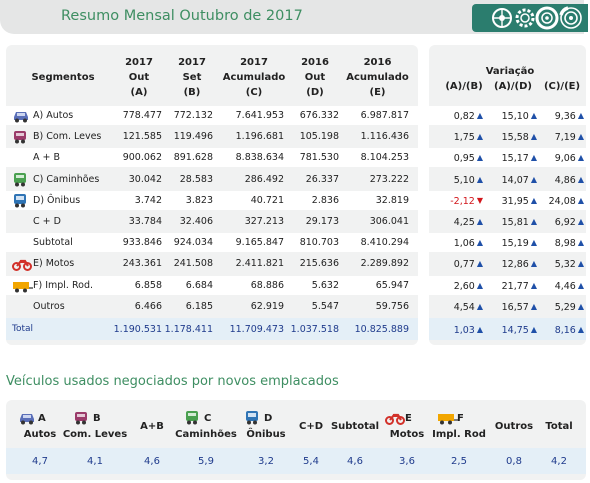  Describe the element at coordinates (479, 200) in the screenshot. I see `arrow-down-icon: ▼` at that location.